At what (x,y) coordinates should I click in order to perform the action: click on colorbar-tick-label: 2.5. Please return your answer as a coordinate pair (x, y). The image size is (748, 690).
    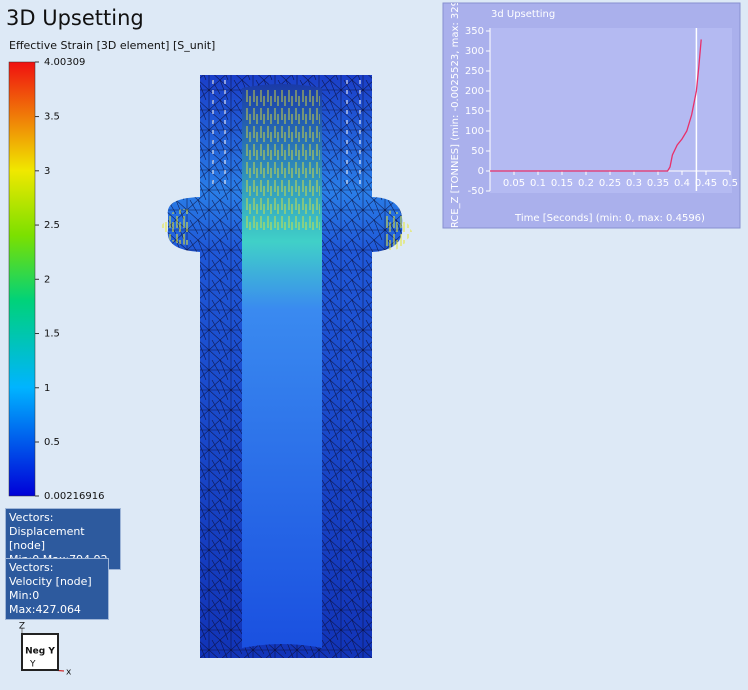
    Looking at the image, I should click on (52, 225).